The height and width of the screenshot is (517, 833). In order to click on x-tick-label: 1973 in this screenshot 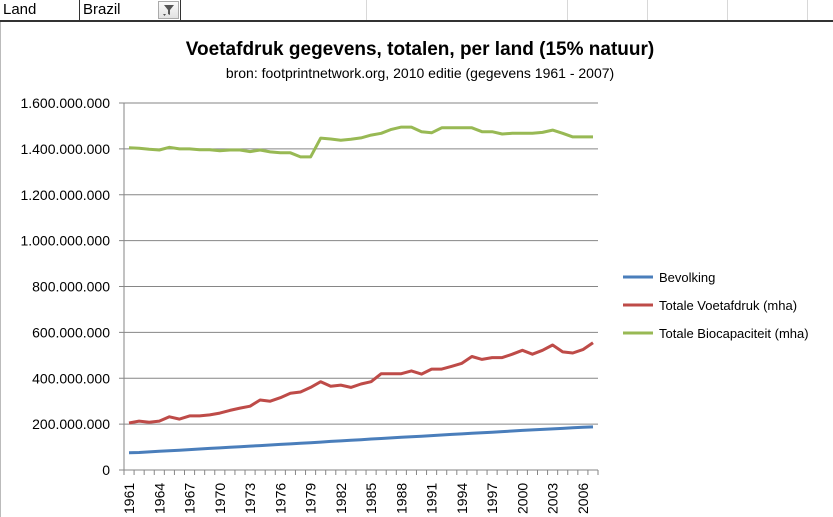, I will do `click(250, 498)`.